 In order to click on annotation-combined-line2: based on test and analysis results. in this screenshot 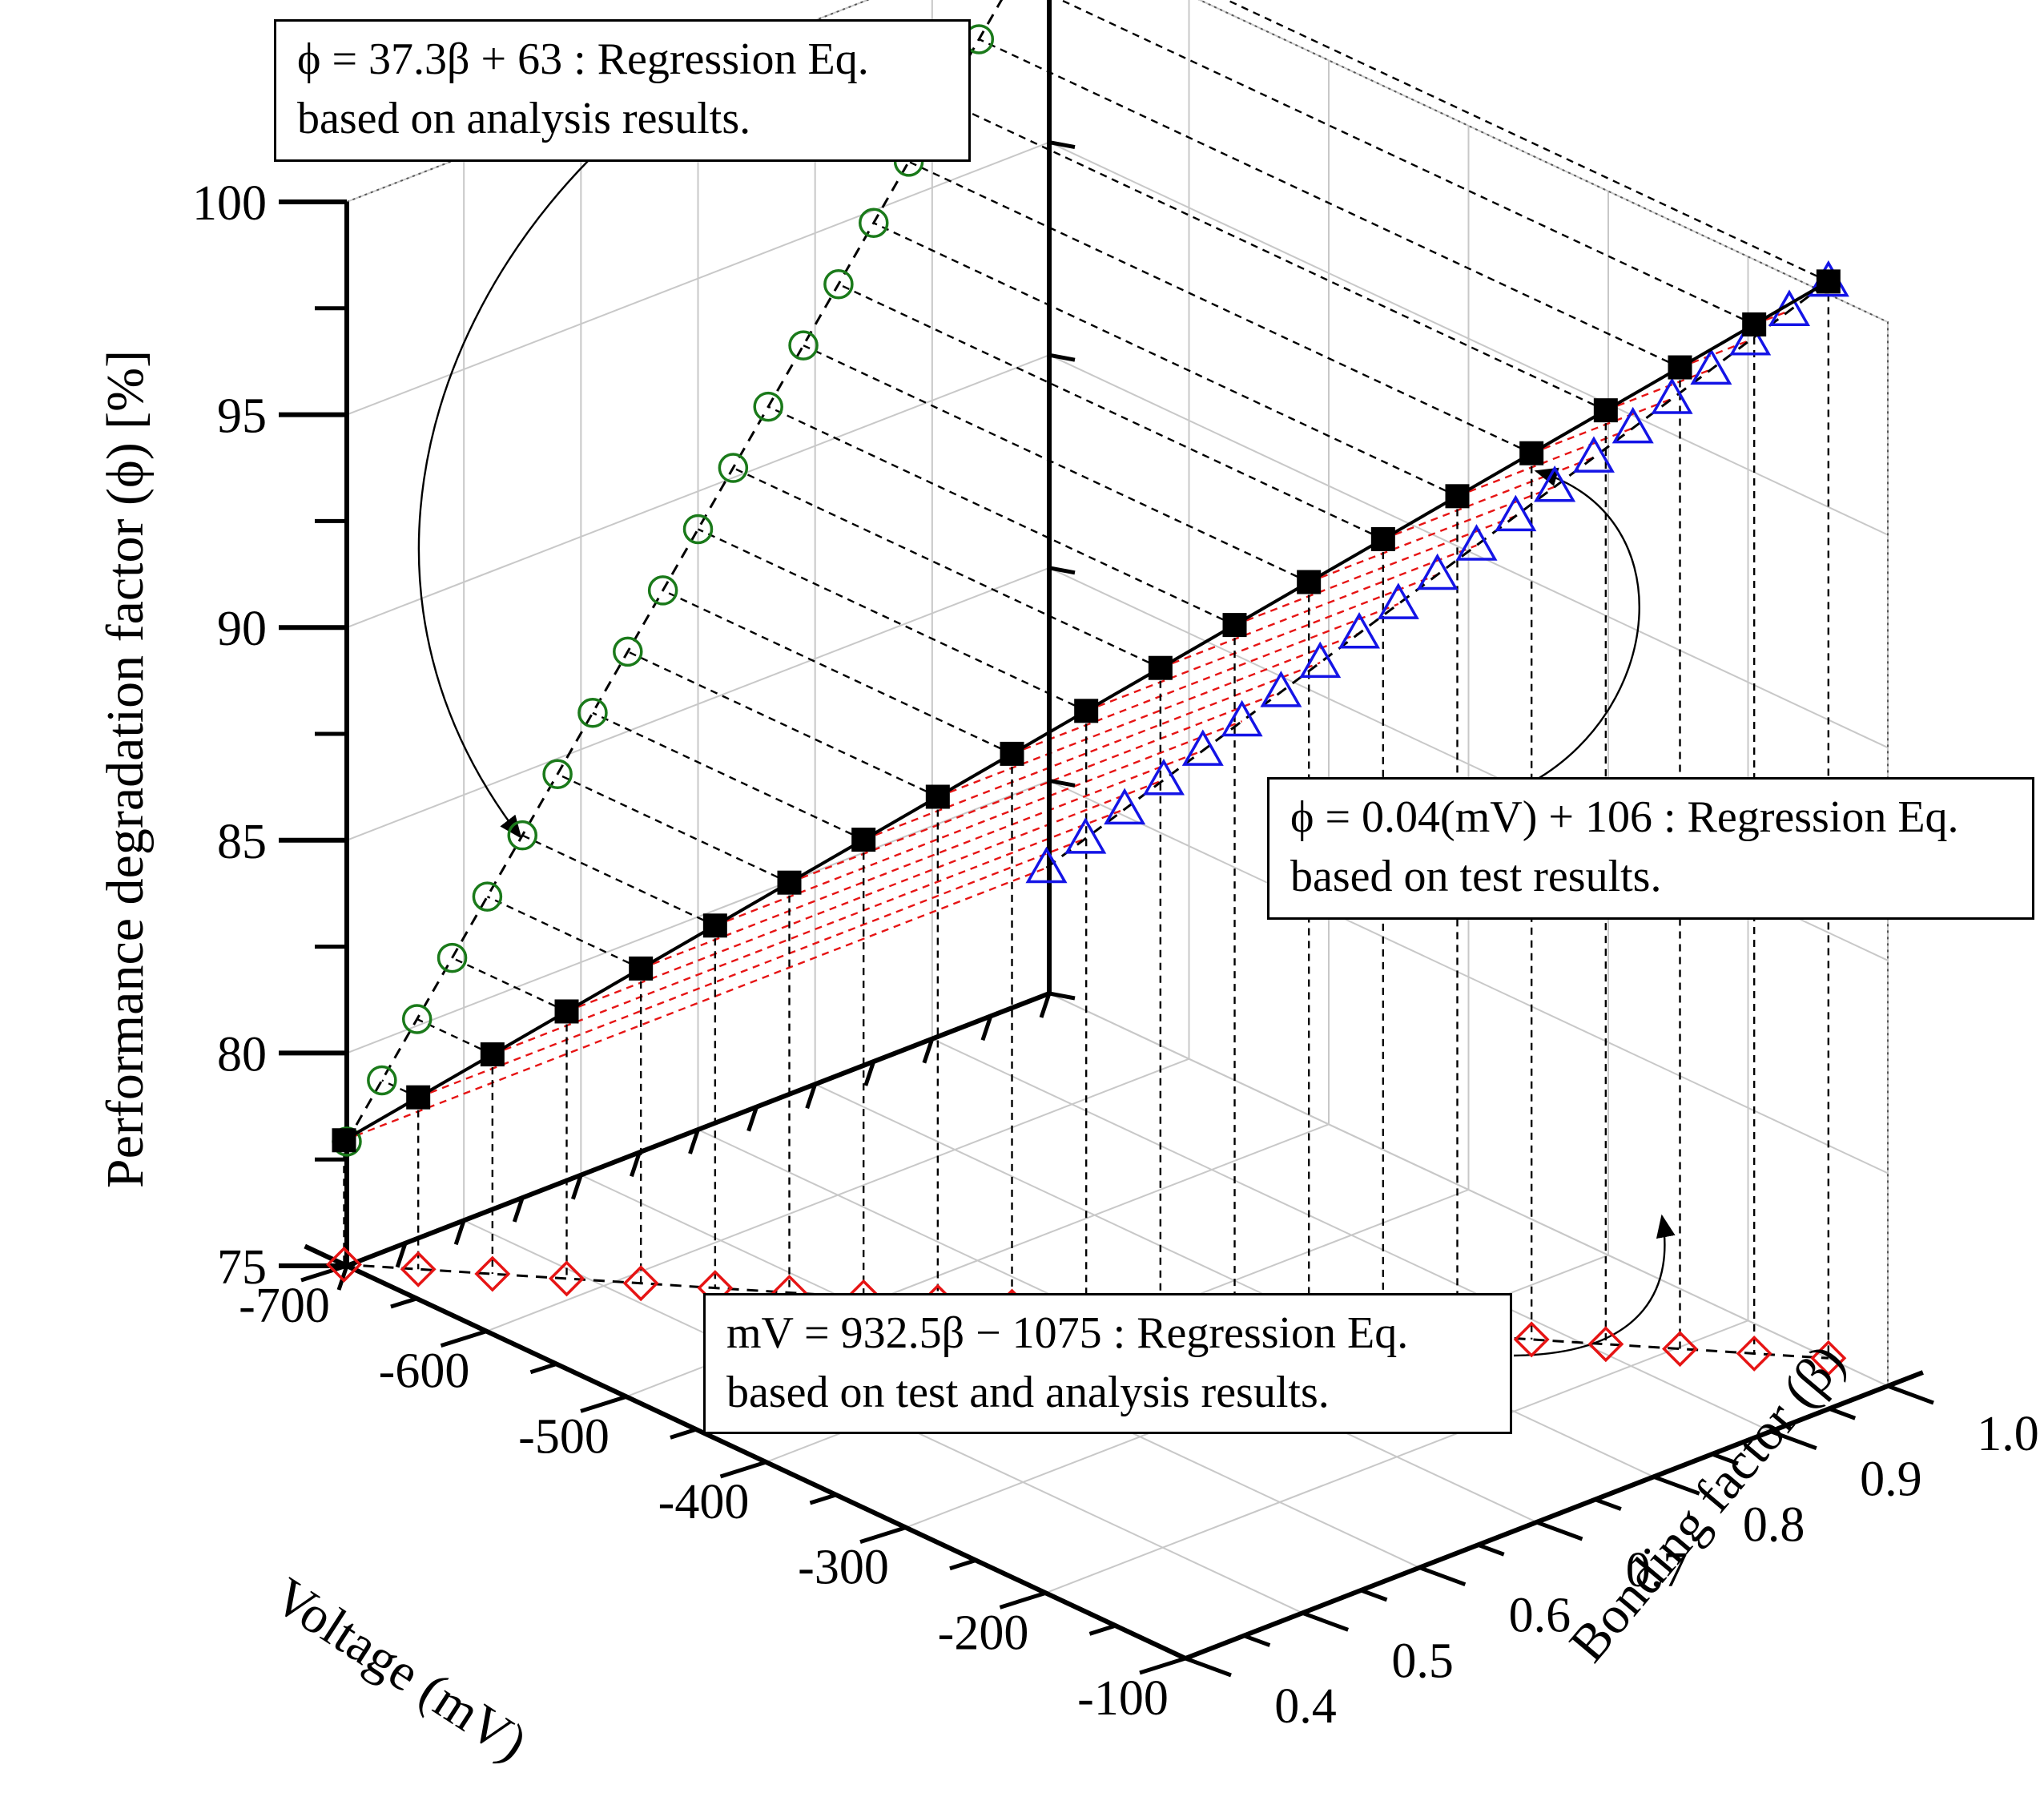, I will do `click(1028, 1393)`.